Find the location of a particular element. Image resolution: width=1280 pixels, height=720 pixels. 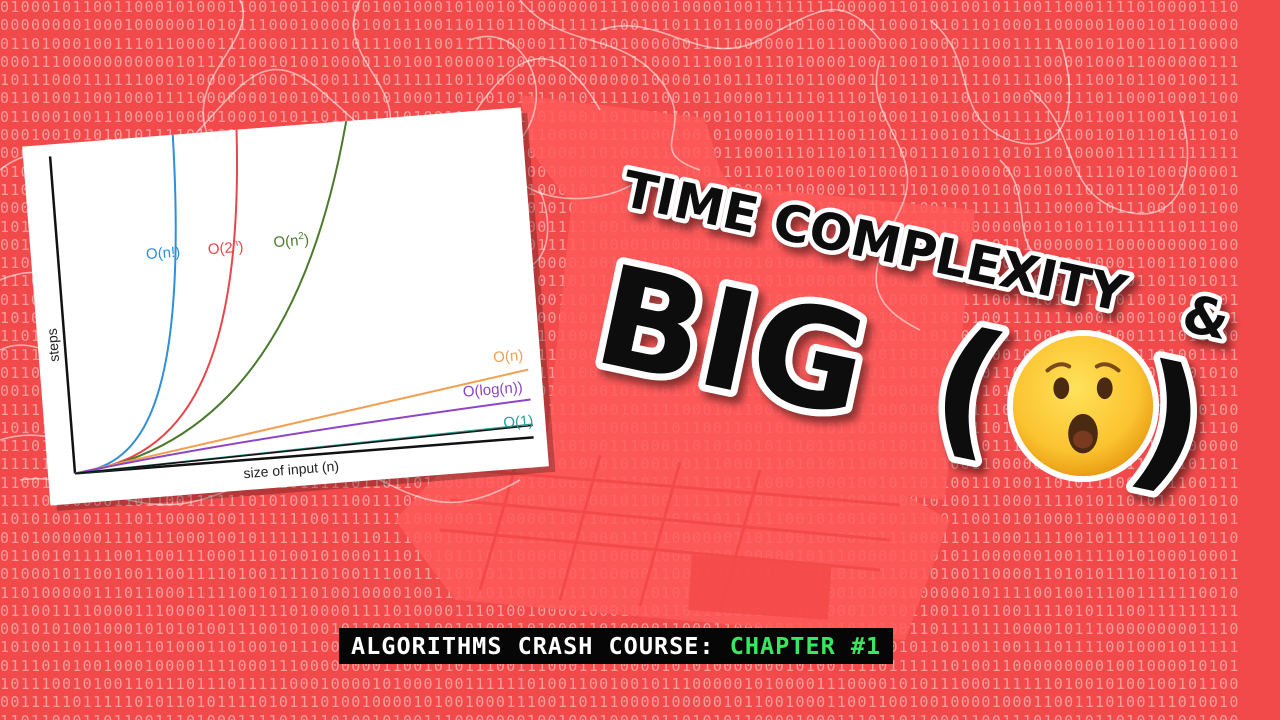

curve-linear is located at coordinates (301, 421).